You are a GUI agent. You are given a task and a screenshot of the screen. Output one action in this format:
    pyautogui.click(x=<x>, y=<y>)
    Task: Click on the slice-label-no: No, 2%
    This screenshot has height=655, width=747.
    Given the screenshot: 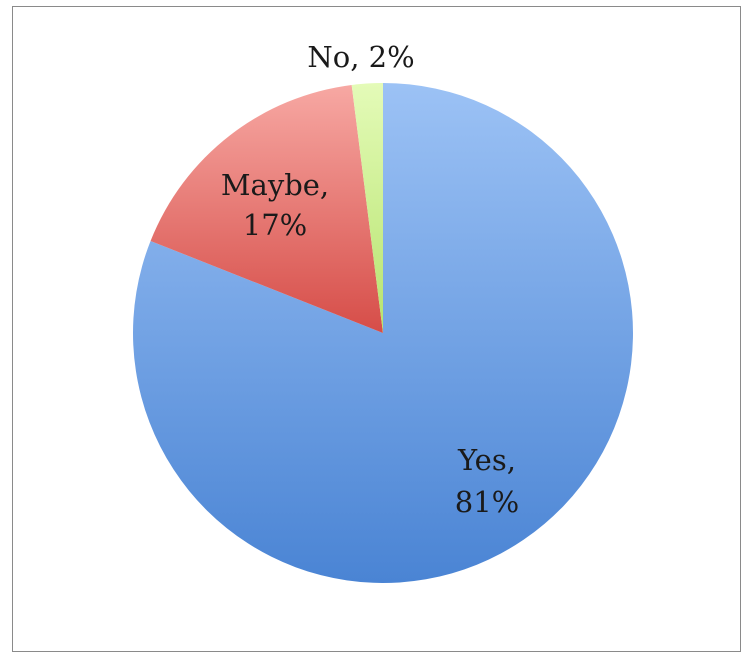 What is the action you would take?
    pyautogui.click(x=360, y=57)
    